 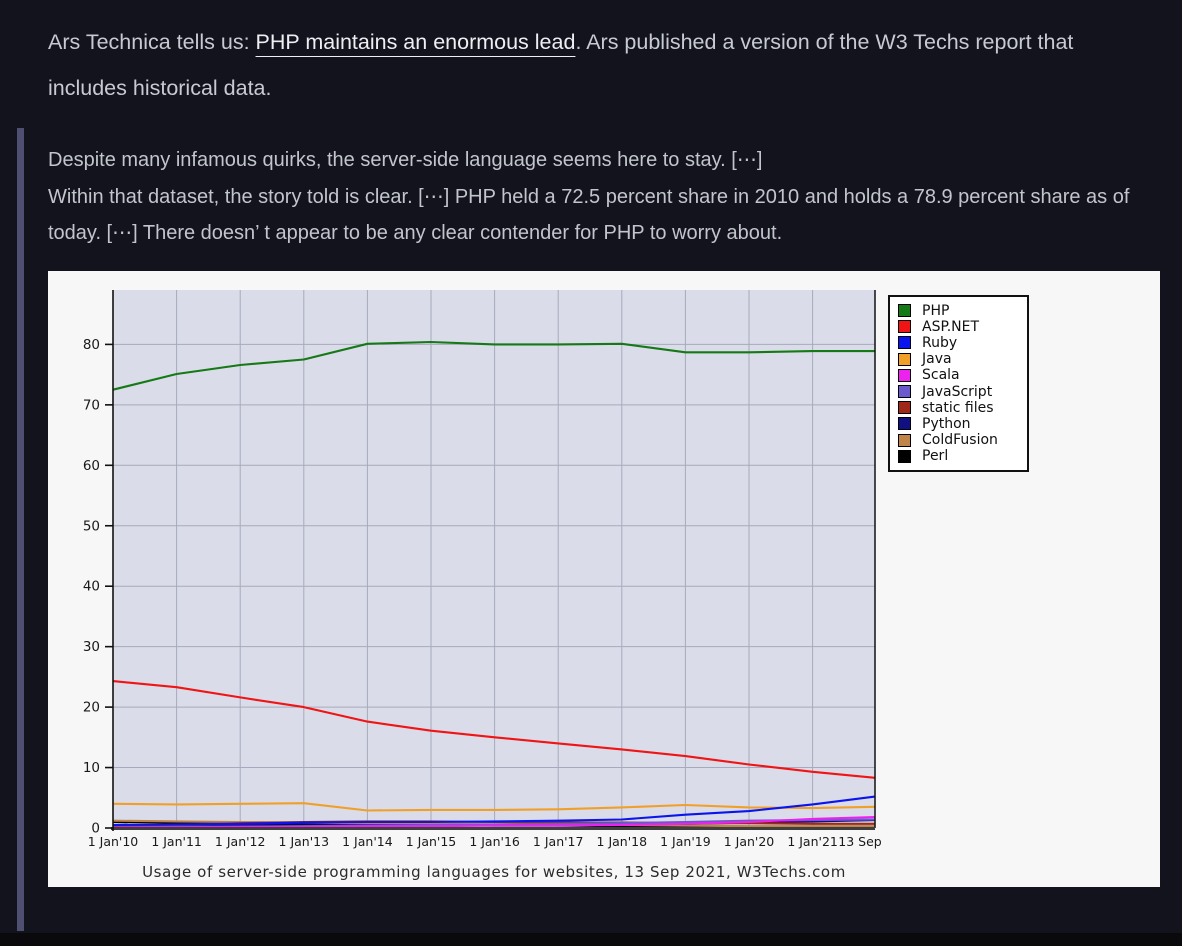 What do you see at coordinates (558, 841) in the screenshot?
I see `x-tick-label: 1 Jan'17` at bounding box center [558, 841].